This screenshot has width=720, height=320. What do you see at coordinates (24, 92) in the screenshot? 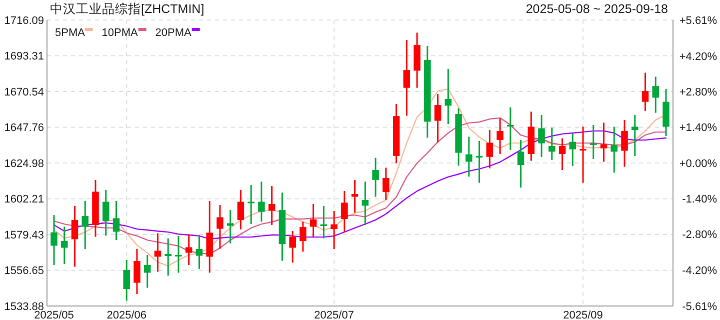
I see `y-tick-label: 1670.54` at bounding box center [24, 92].